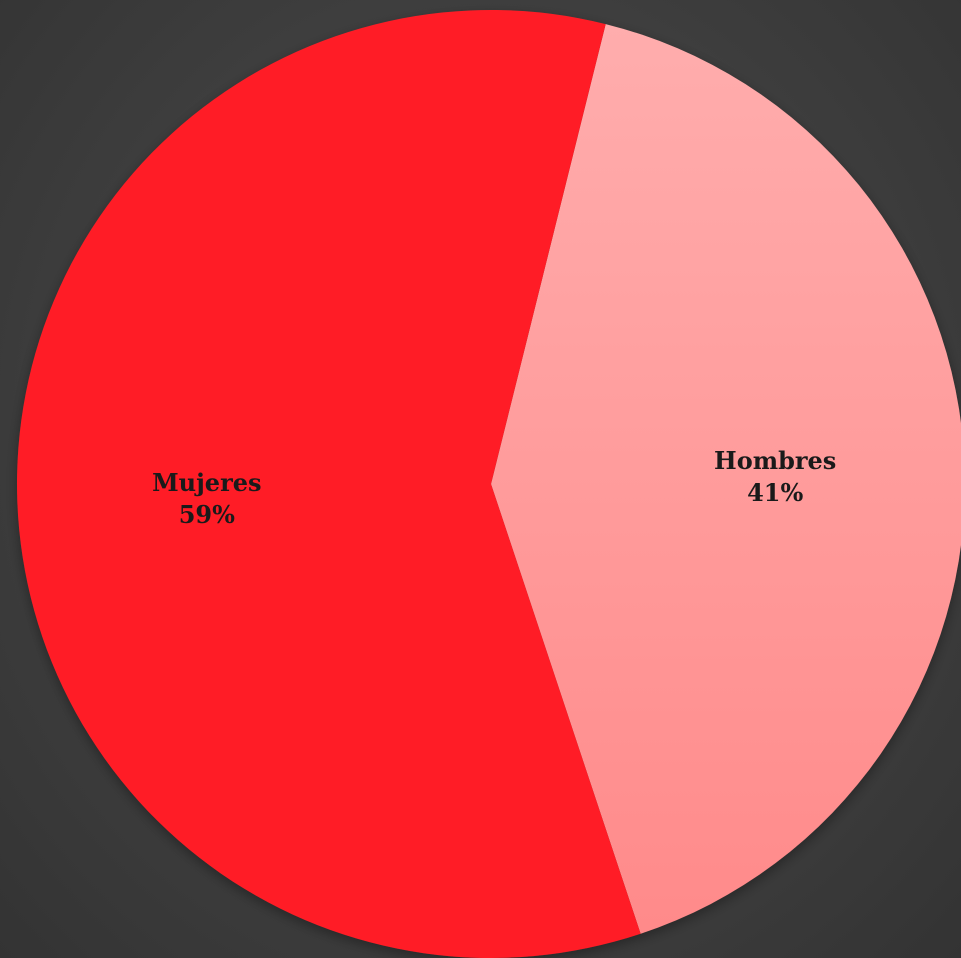  What do you see at coordinates (207, 514) in the screenshot?
I see `slice-percent-label: 59%` at bounding box center [207, 514].